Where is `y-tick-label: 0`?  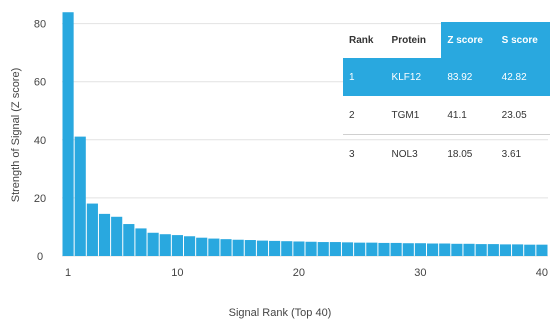
y-tick-label: 0 is located at coordinates (40, 257).